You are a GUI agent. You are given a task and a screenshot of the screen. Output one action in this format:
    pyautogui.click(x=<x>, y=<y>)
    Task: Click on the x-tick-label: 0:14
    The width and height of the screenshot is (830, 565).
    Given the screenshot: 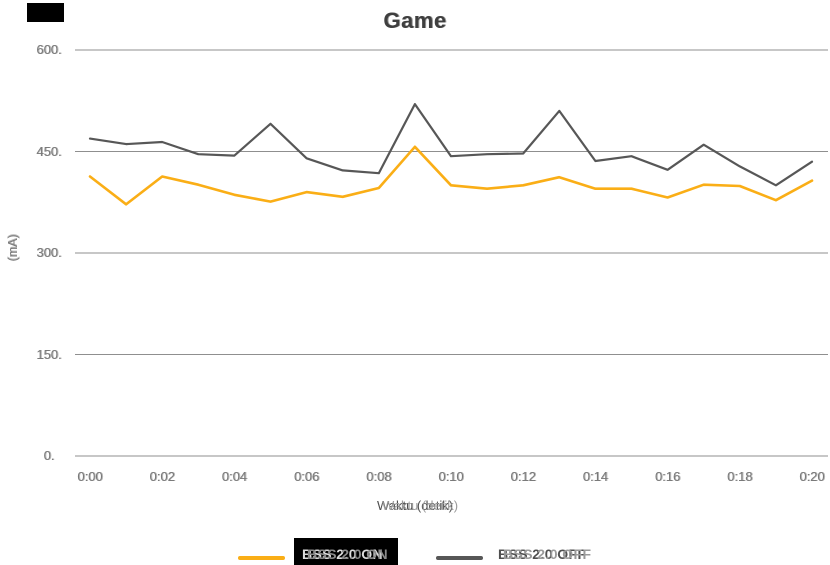 What is the action you would take?
    pyautogui.click(x=595, y=476)
    